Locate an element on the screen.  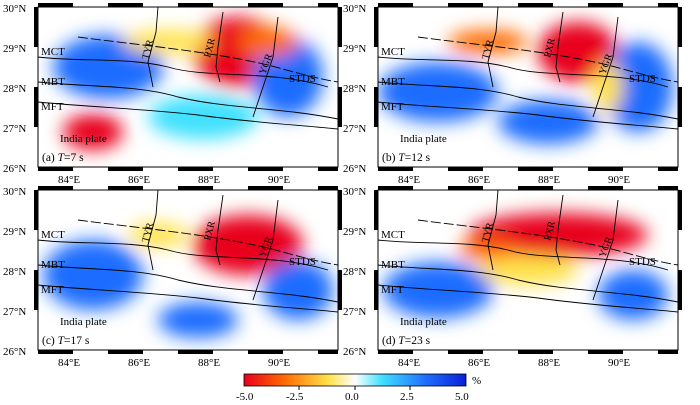
lat-tick-30-b: 30°N is located at coordinates (354, 9).